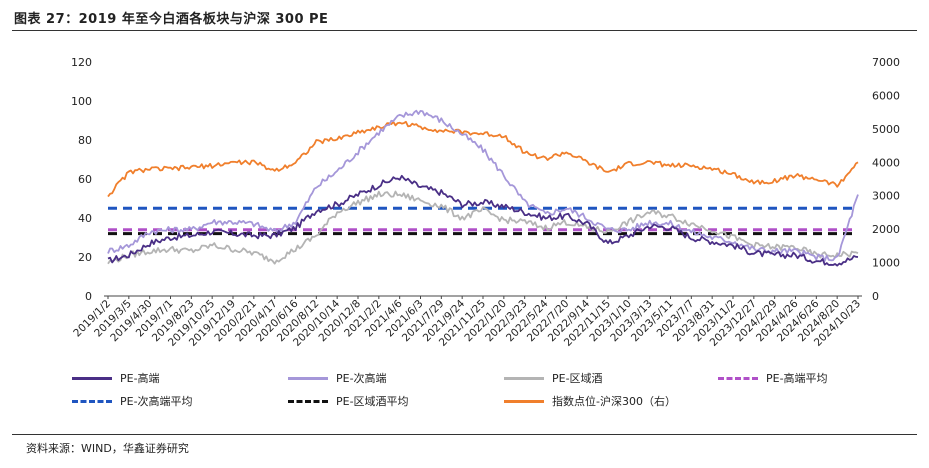 The height and width of the screenshot is (468, 929). Describe the element at coordinates (886, 95) in the screenshot. I see `y-right-tick-label: 6000` at that location.